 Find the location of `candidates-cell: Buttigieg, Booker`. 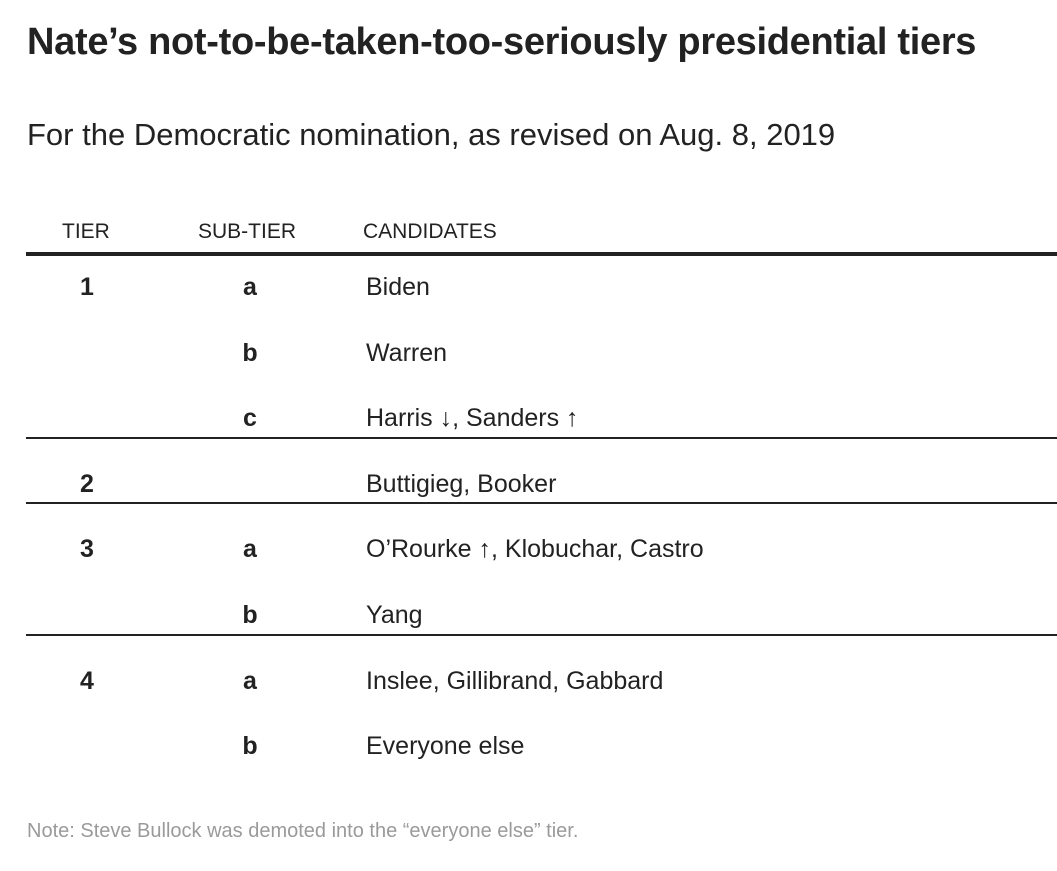

candidates-cell: Buttigieg, Booker is located at coordinates (461, 484).